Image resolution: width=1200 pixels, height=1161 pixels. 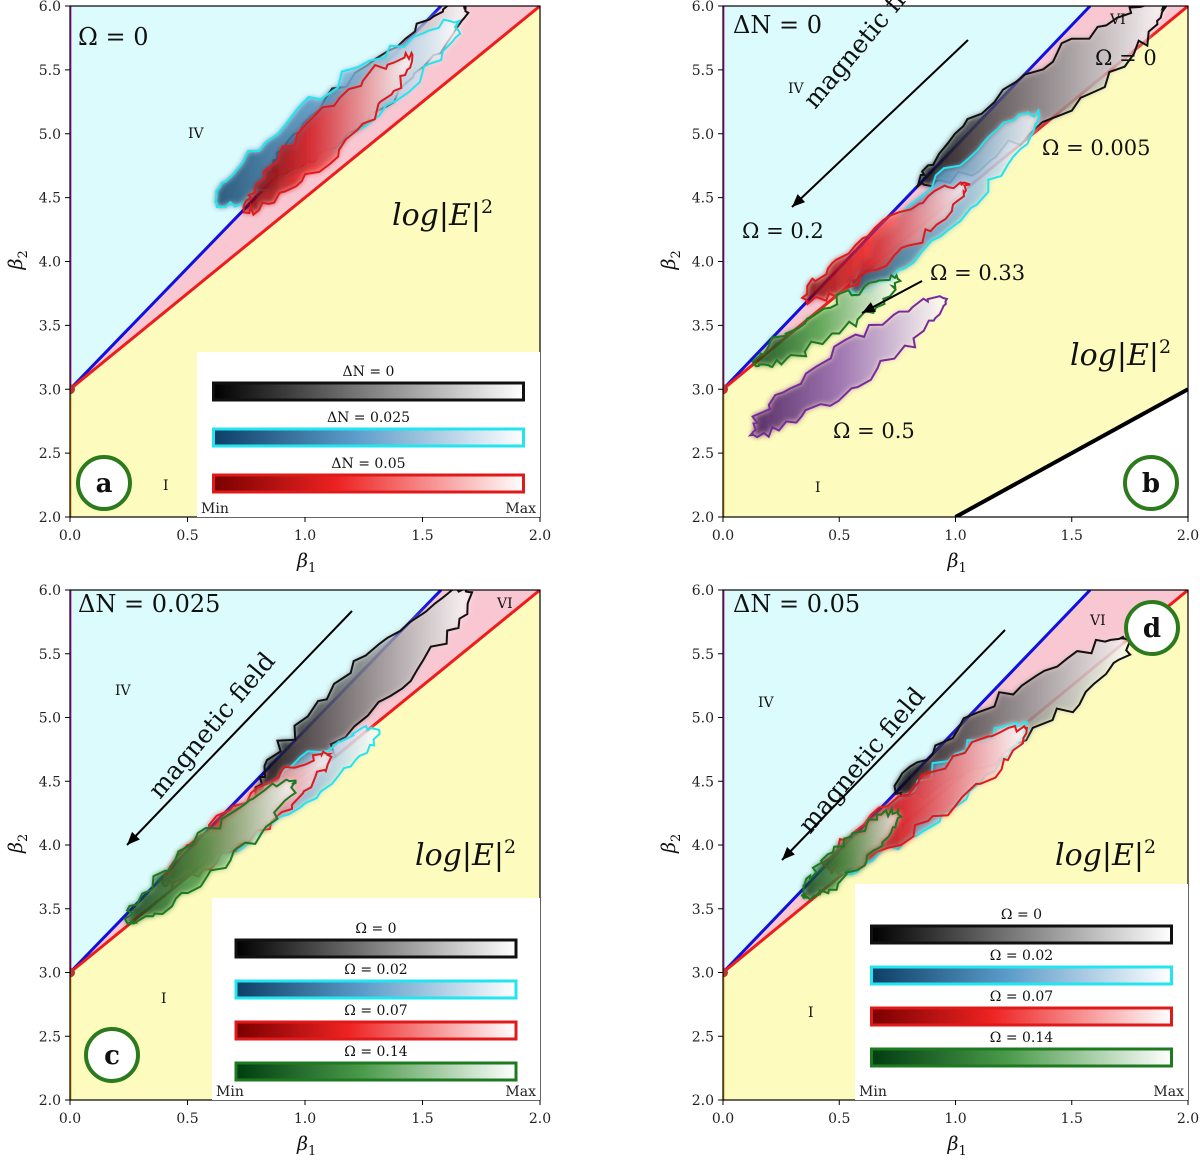 What do you see at coordinates (50, 71) in the screenshot?
I see `y-tick-label: 5.5` at bounding box center [50, 71].